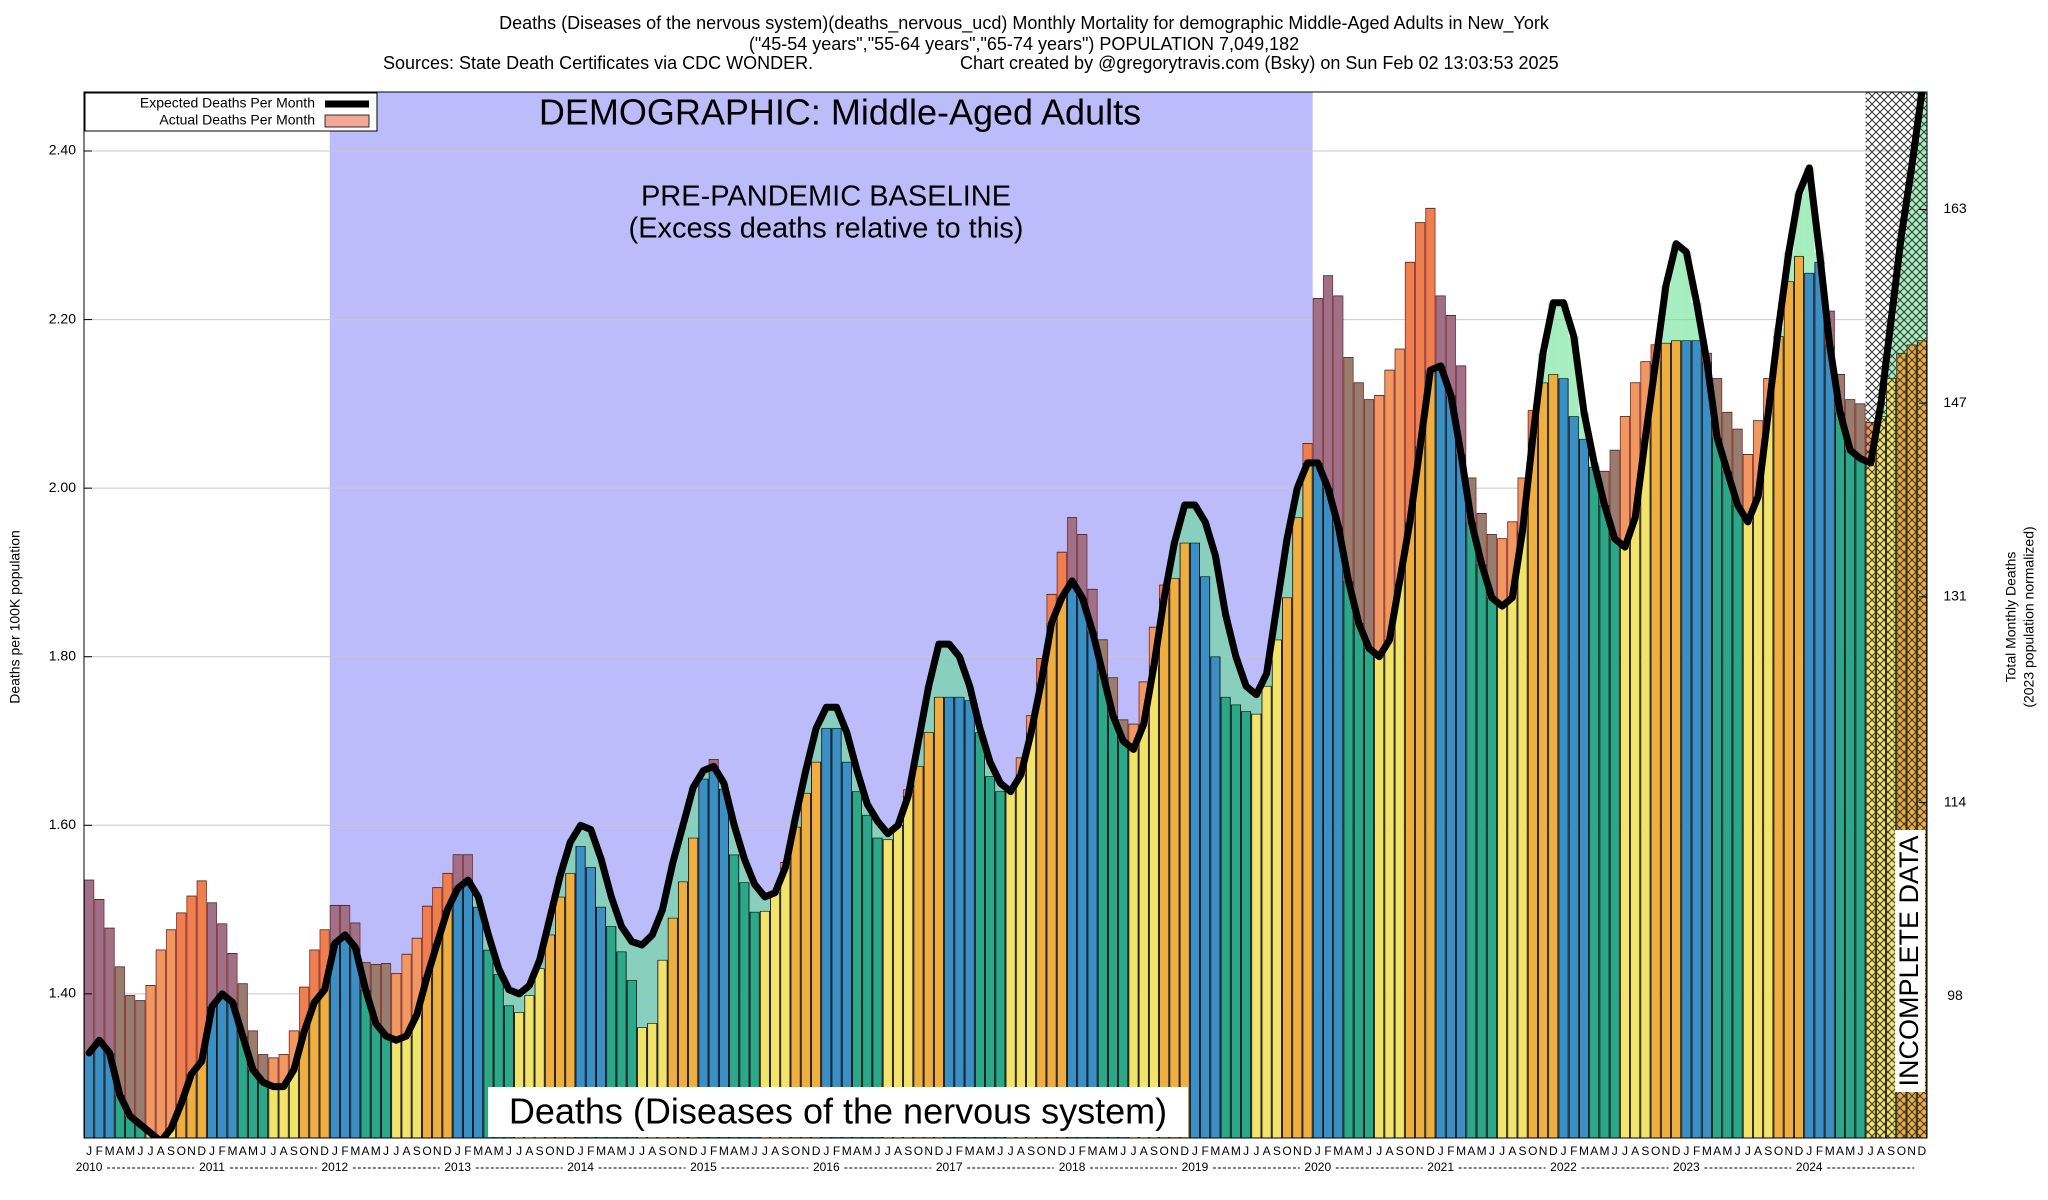 The height and width of the screenshot is (1200, 2048). What do you see at coordinates (1955, 402) in the screenshot?
I see `y2-tick-label: 147` at bounding box center [1955, 402].